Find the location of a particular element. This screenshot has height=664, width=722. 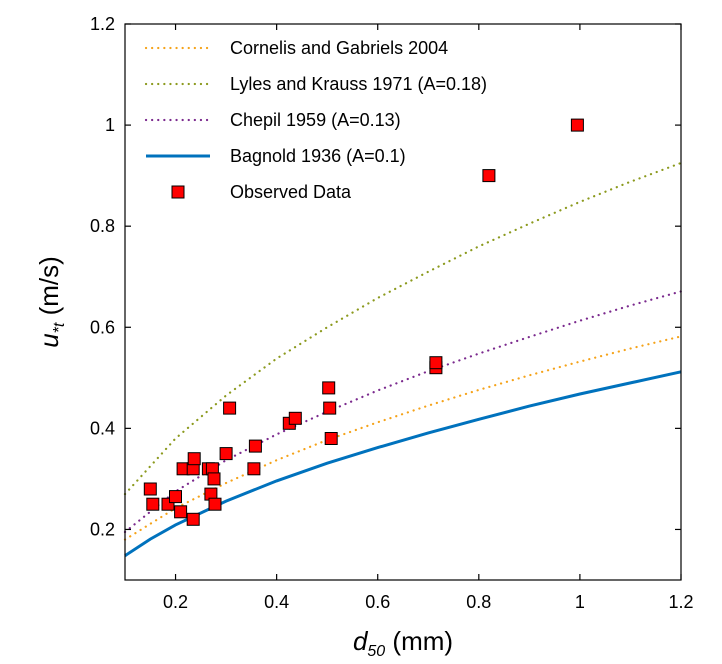

y-tick-label-0: 0.2 is located at coordinates (102, 529).